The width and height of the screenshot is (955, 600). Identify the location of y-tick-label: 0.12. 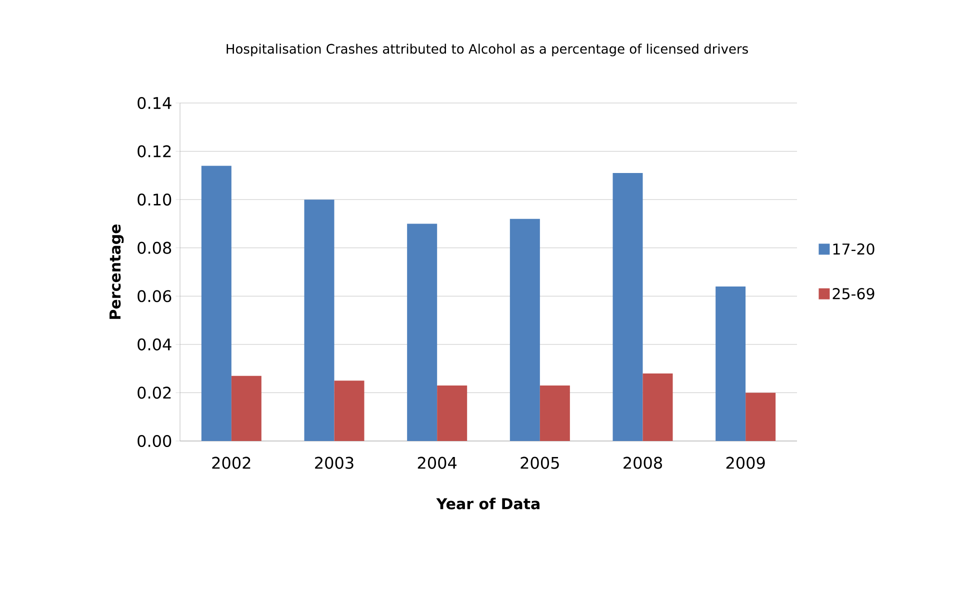
(154, 151).